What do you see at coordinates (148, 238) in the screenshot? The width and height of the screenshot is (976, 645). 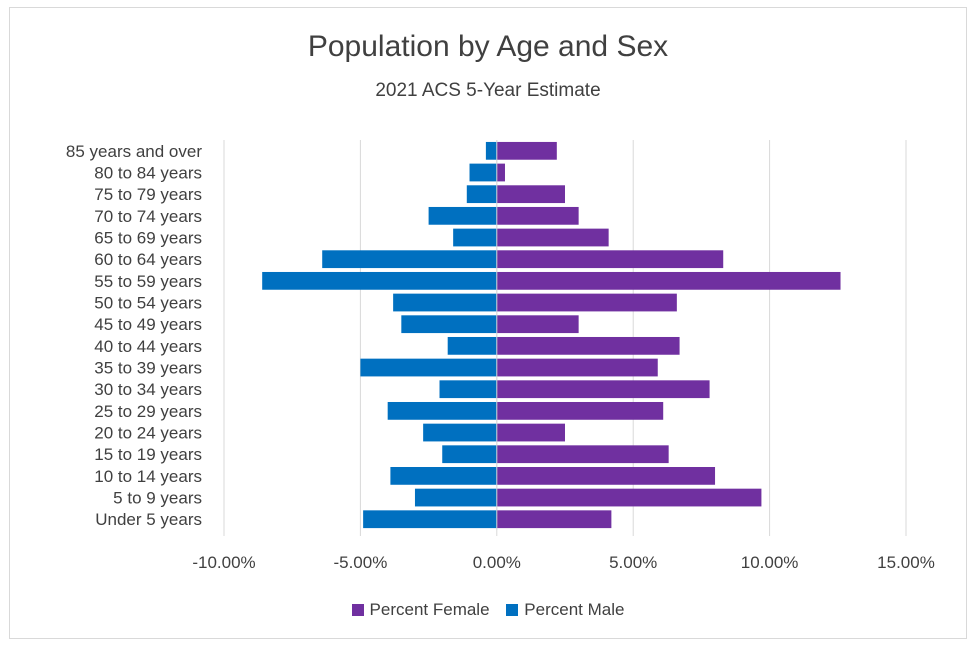 I see `category-label: 65 to 69 years` at bounding box center [148, 238].